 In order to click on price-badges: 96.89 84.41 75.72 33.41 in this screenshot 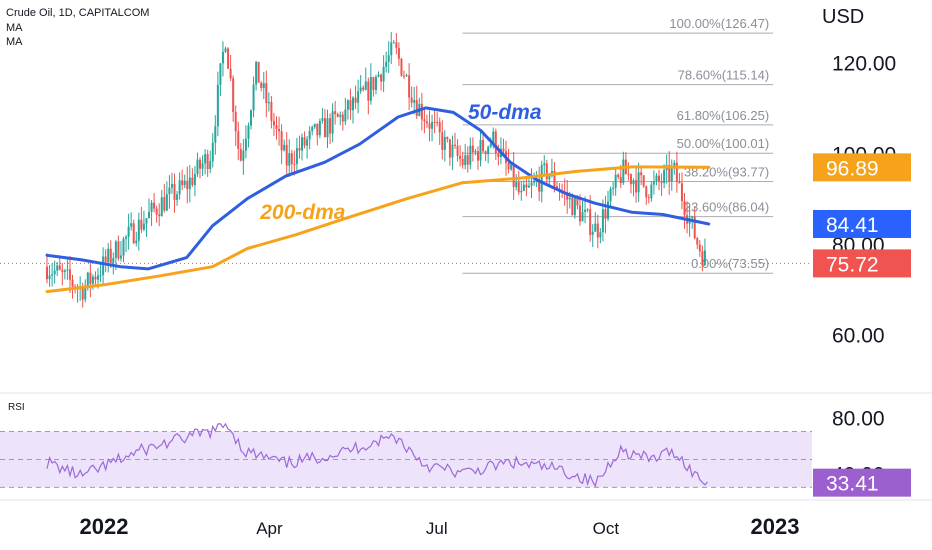, I will do `click(862, 325)`.